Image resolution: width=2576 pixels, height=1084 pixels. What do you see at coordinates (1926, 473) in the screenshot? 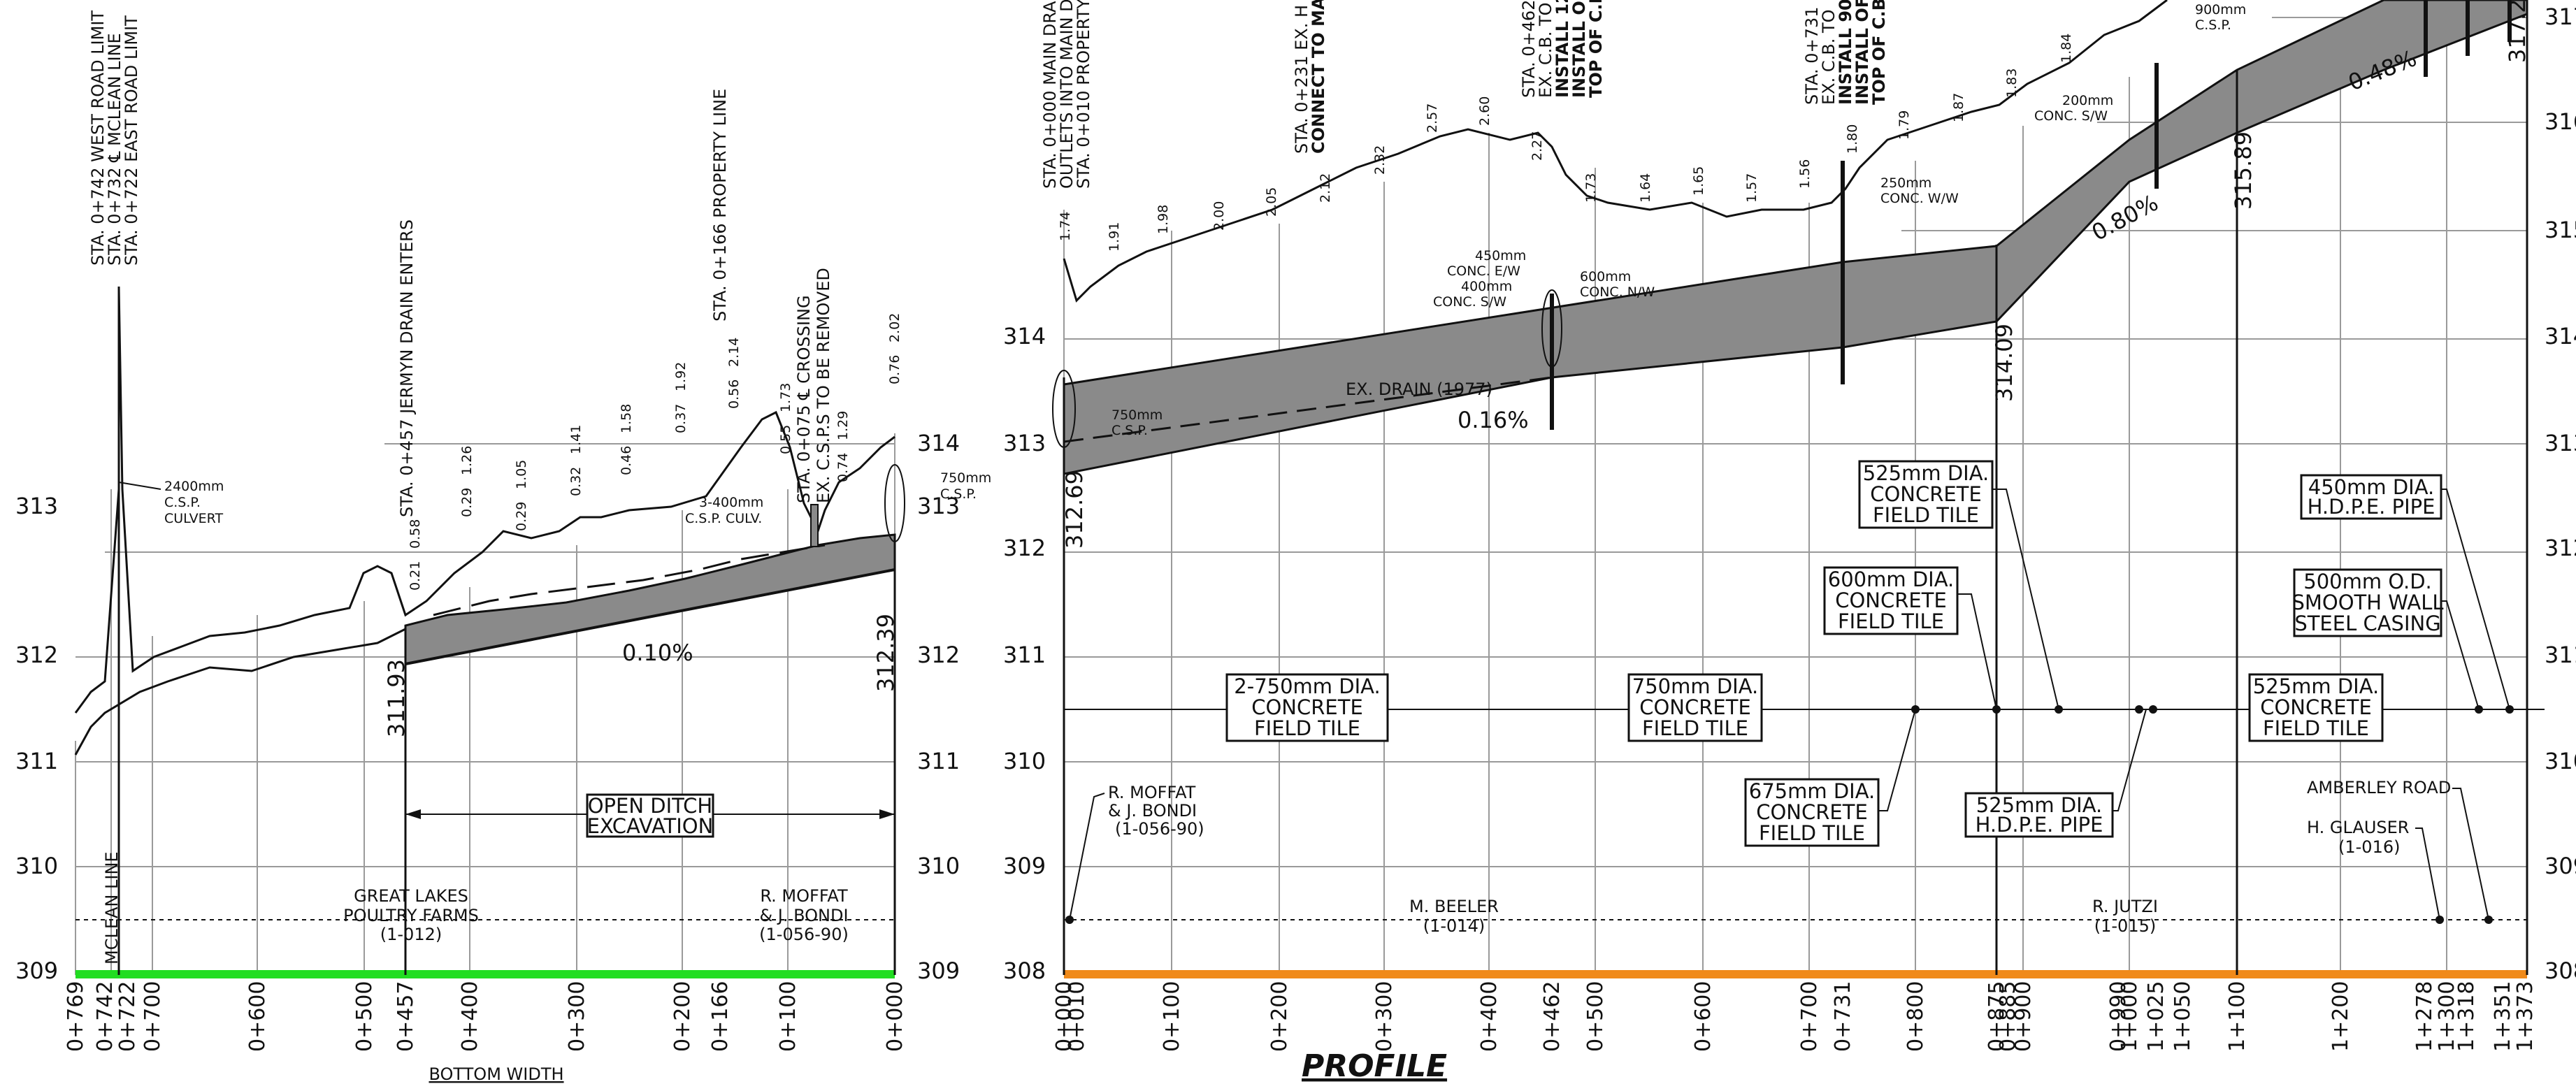
I see `svg-text: 525mm DIA.` at bounding box center [1926, 473].